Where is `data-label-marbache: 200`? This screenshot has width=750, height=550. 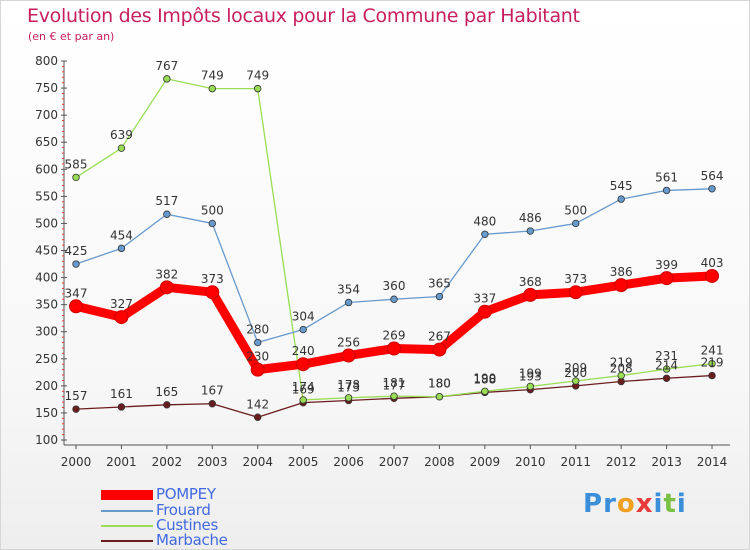
data-label-marbache: 200 is located at coordinates (575, 373).